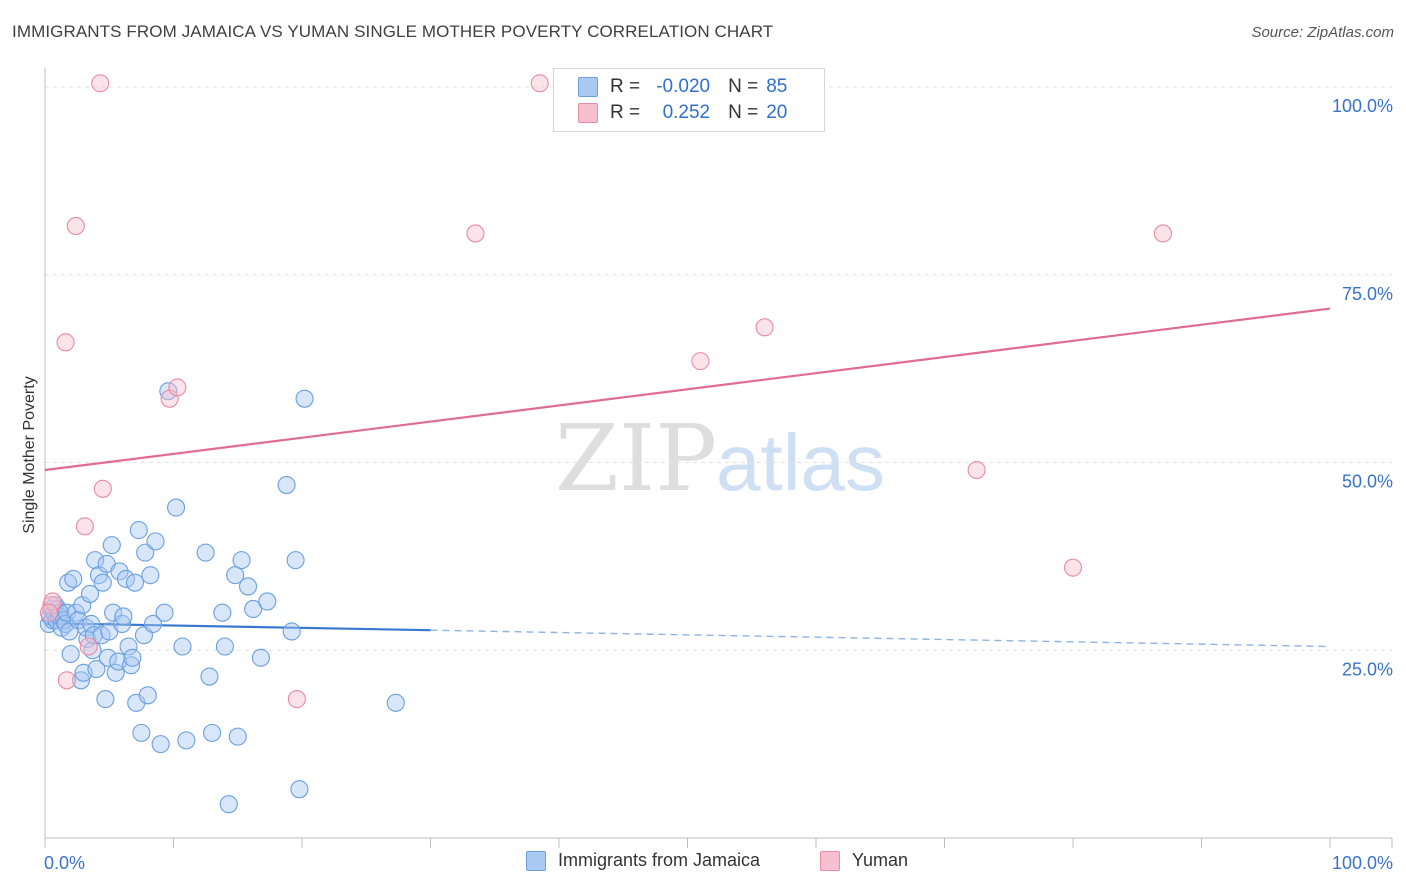 This screenshot has width=1406, height=892. Describe the element at coordinates (536, 860) in the screenshot. I see `bottom-legend-swatch-jamaica` at that location.